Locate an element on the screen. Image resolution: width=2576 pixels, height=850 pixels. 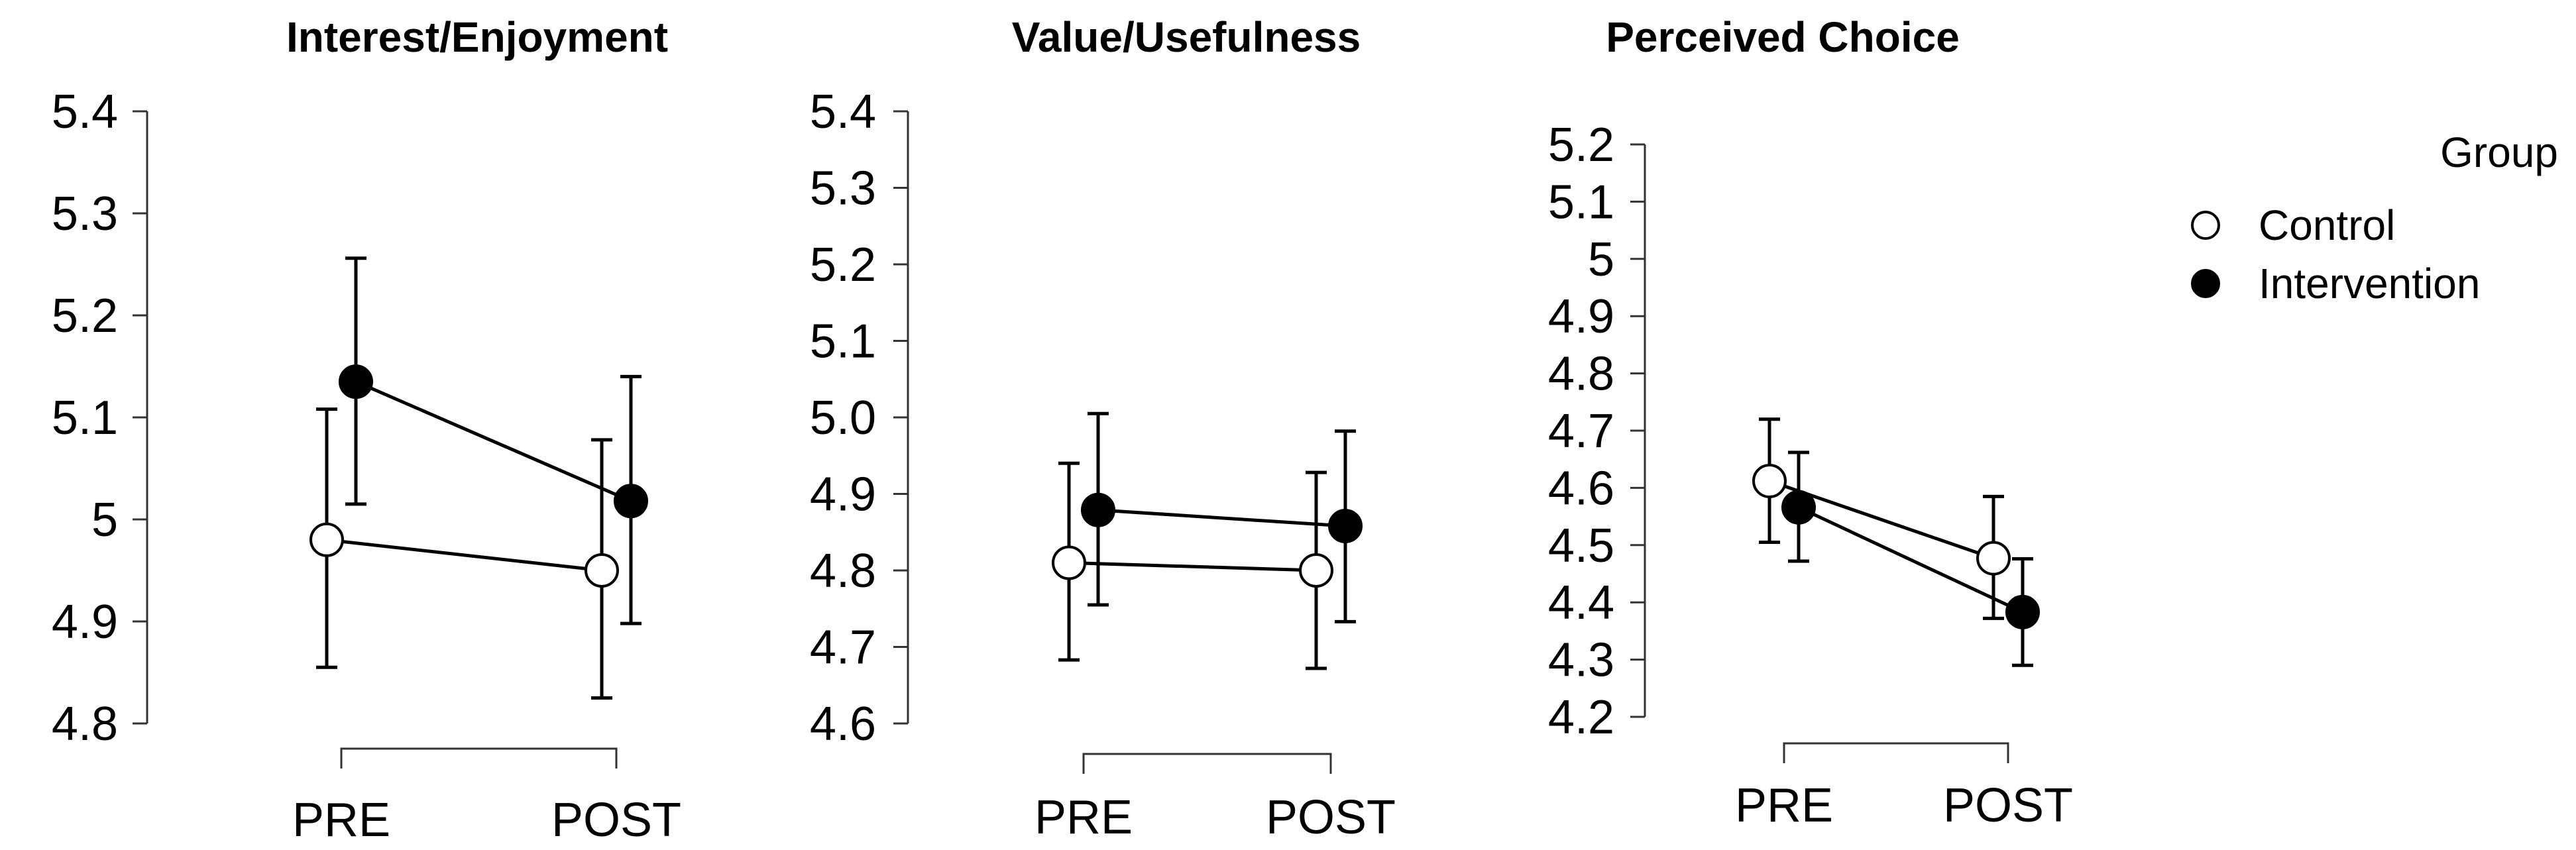
legend-marker-control is located at coordinates (2205, 225).